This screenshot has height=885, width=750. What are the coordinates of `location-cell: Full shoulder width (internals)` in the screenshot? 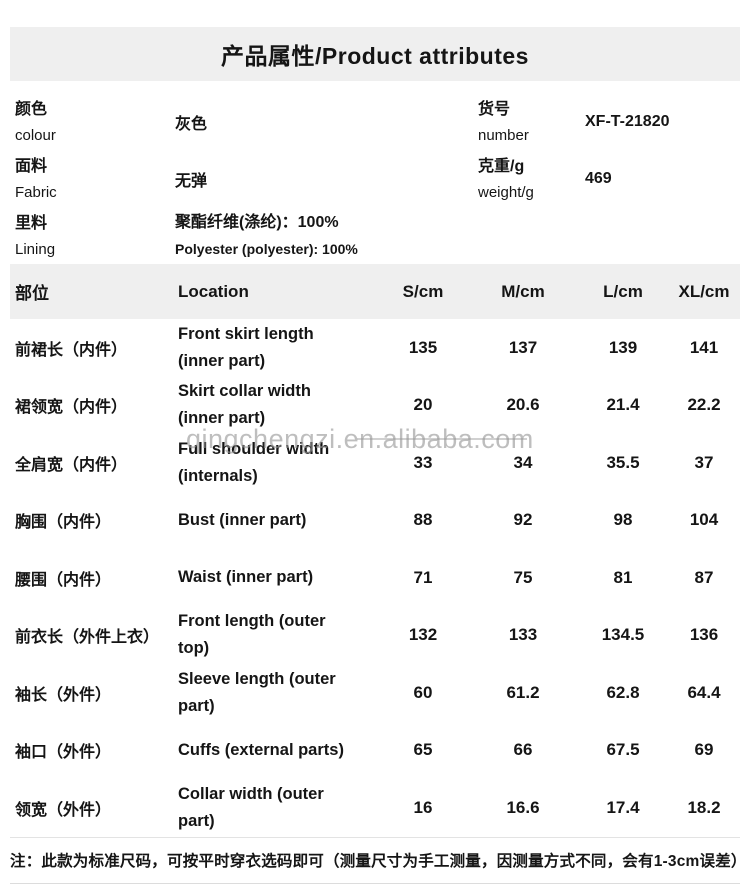 It's located at (278, 463).